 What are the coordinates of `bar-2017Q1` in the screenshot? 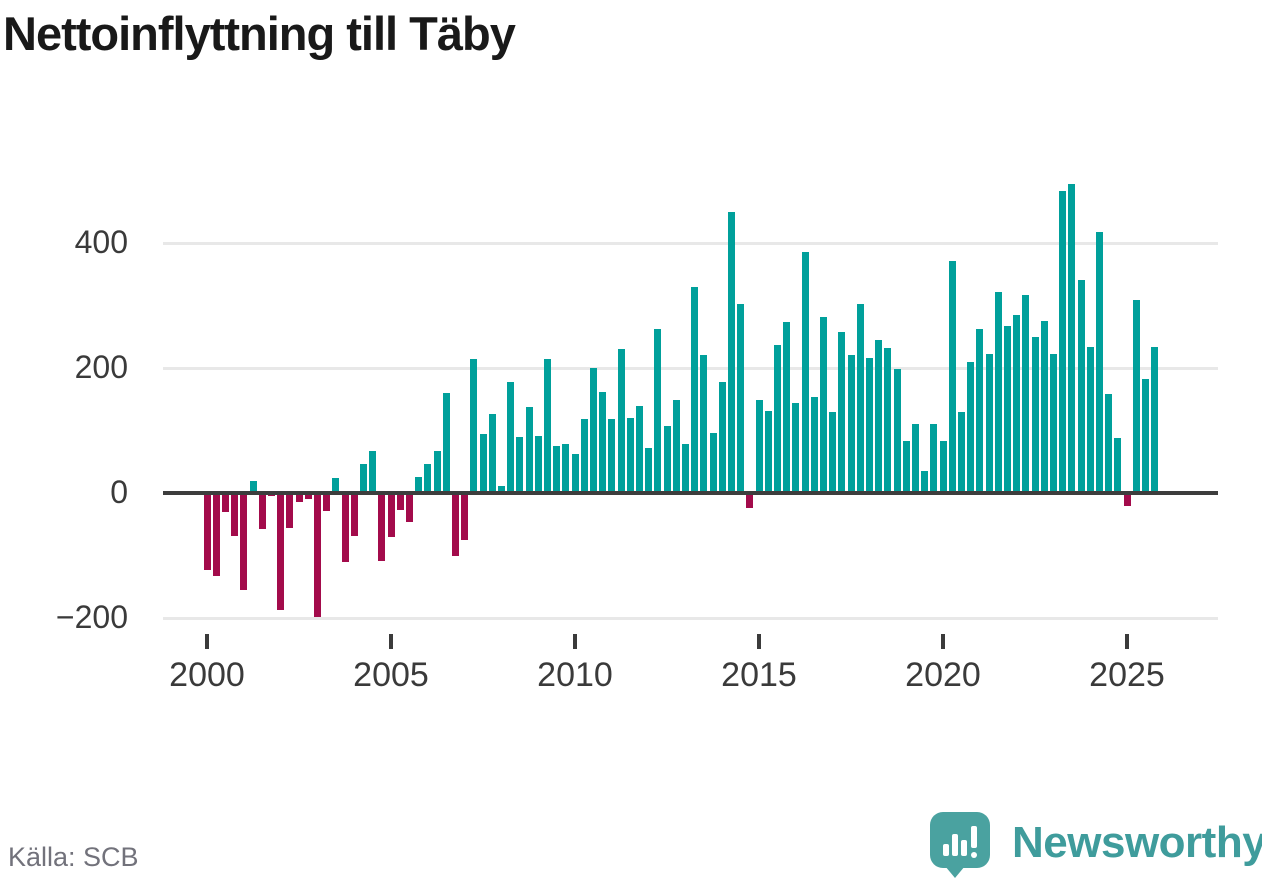 It's located at (833, 452).